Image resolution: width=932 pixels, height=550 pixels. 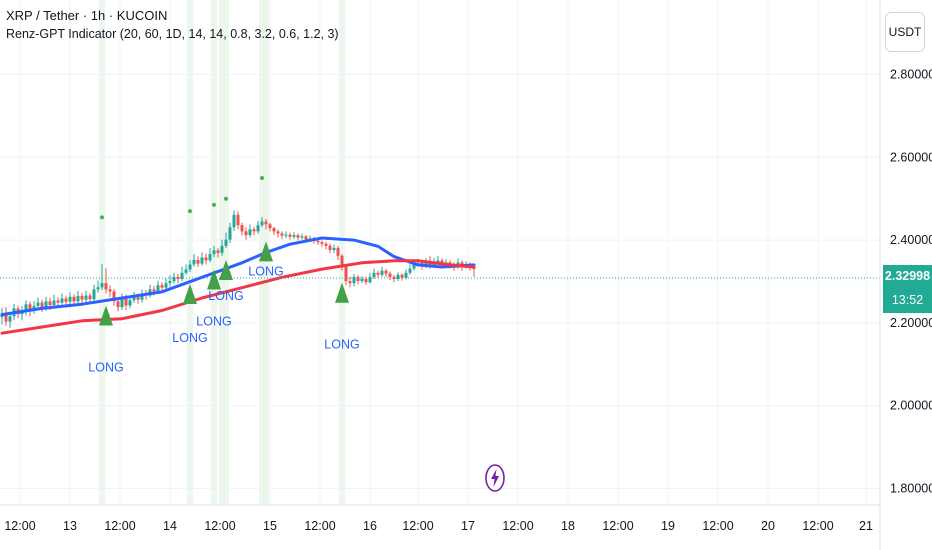 What do you see at coordinates (866, 526) in the screenshot?
I see `time-tick-label: 21` at bounding box center [866, 526].